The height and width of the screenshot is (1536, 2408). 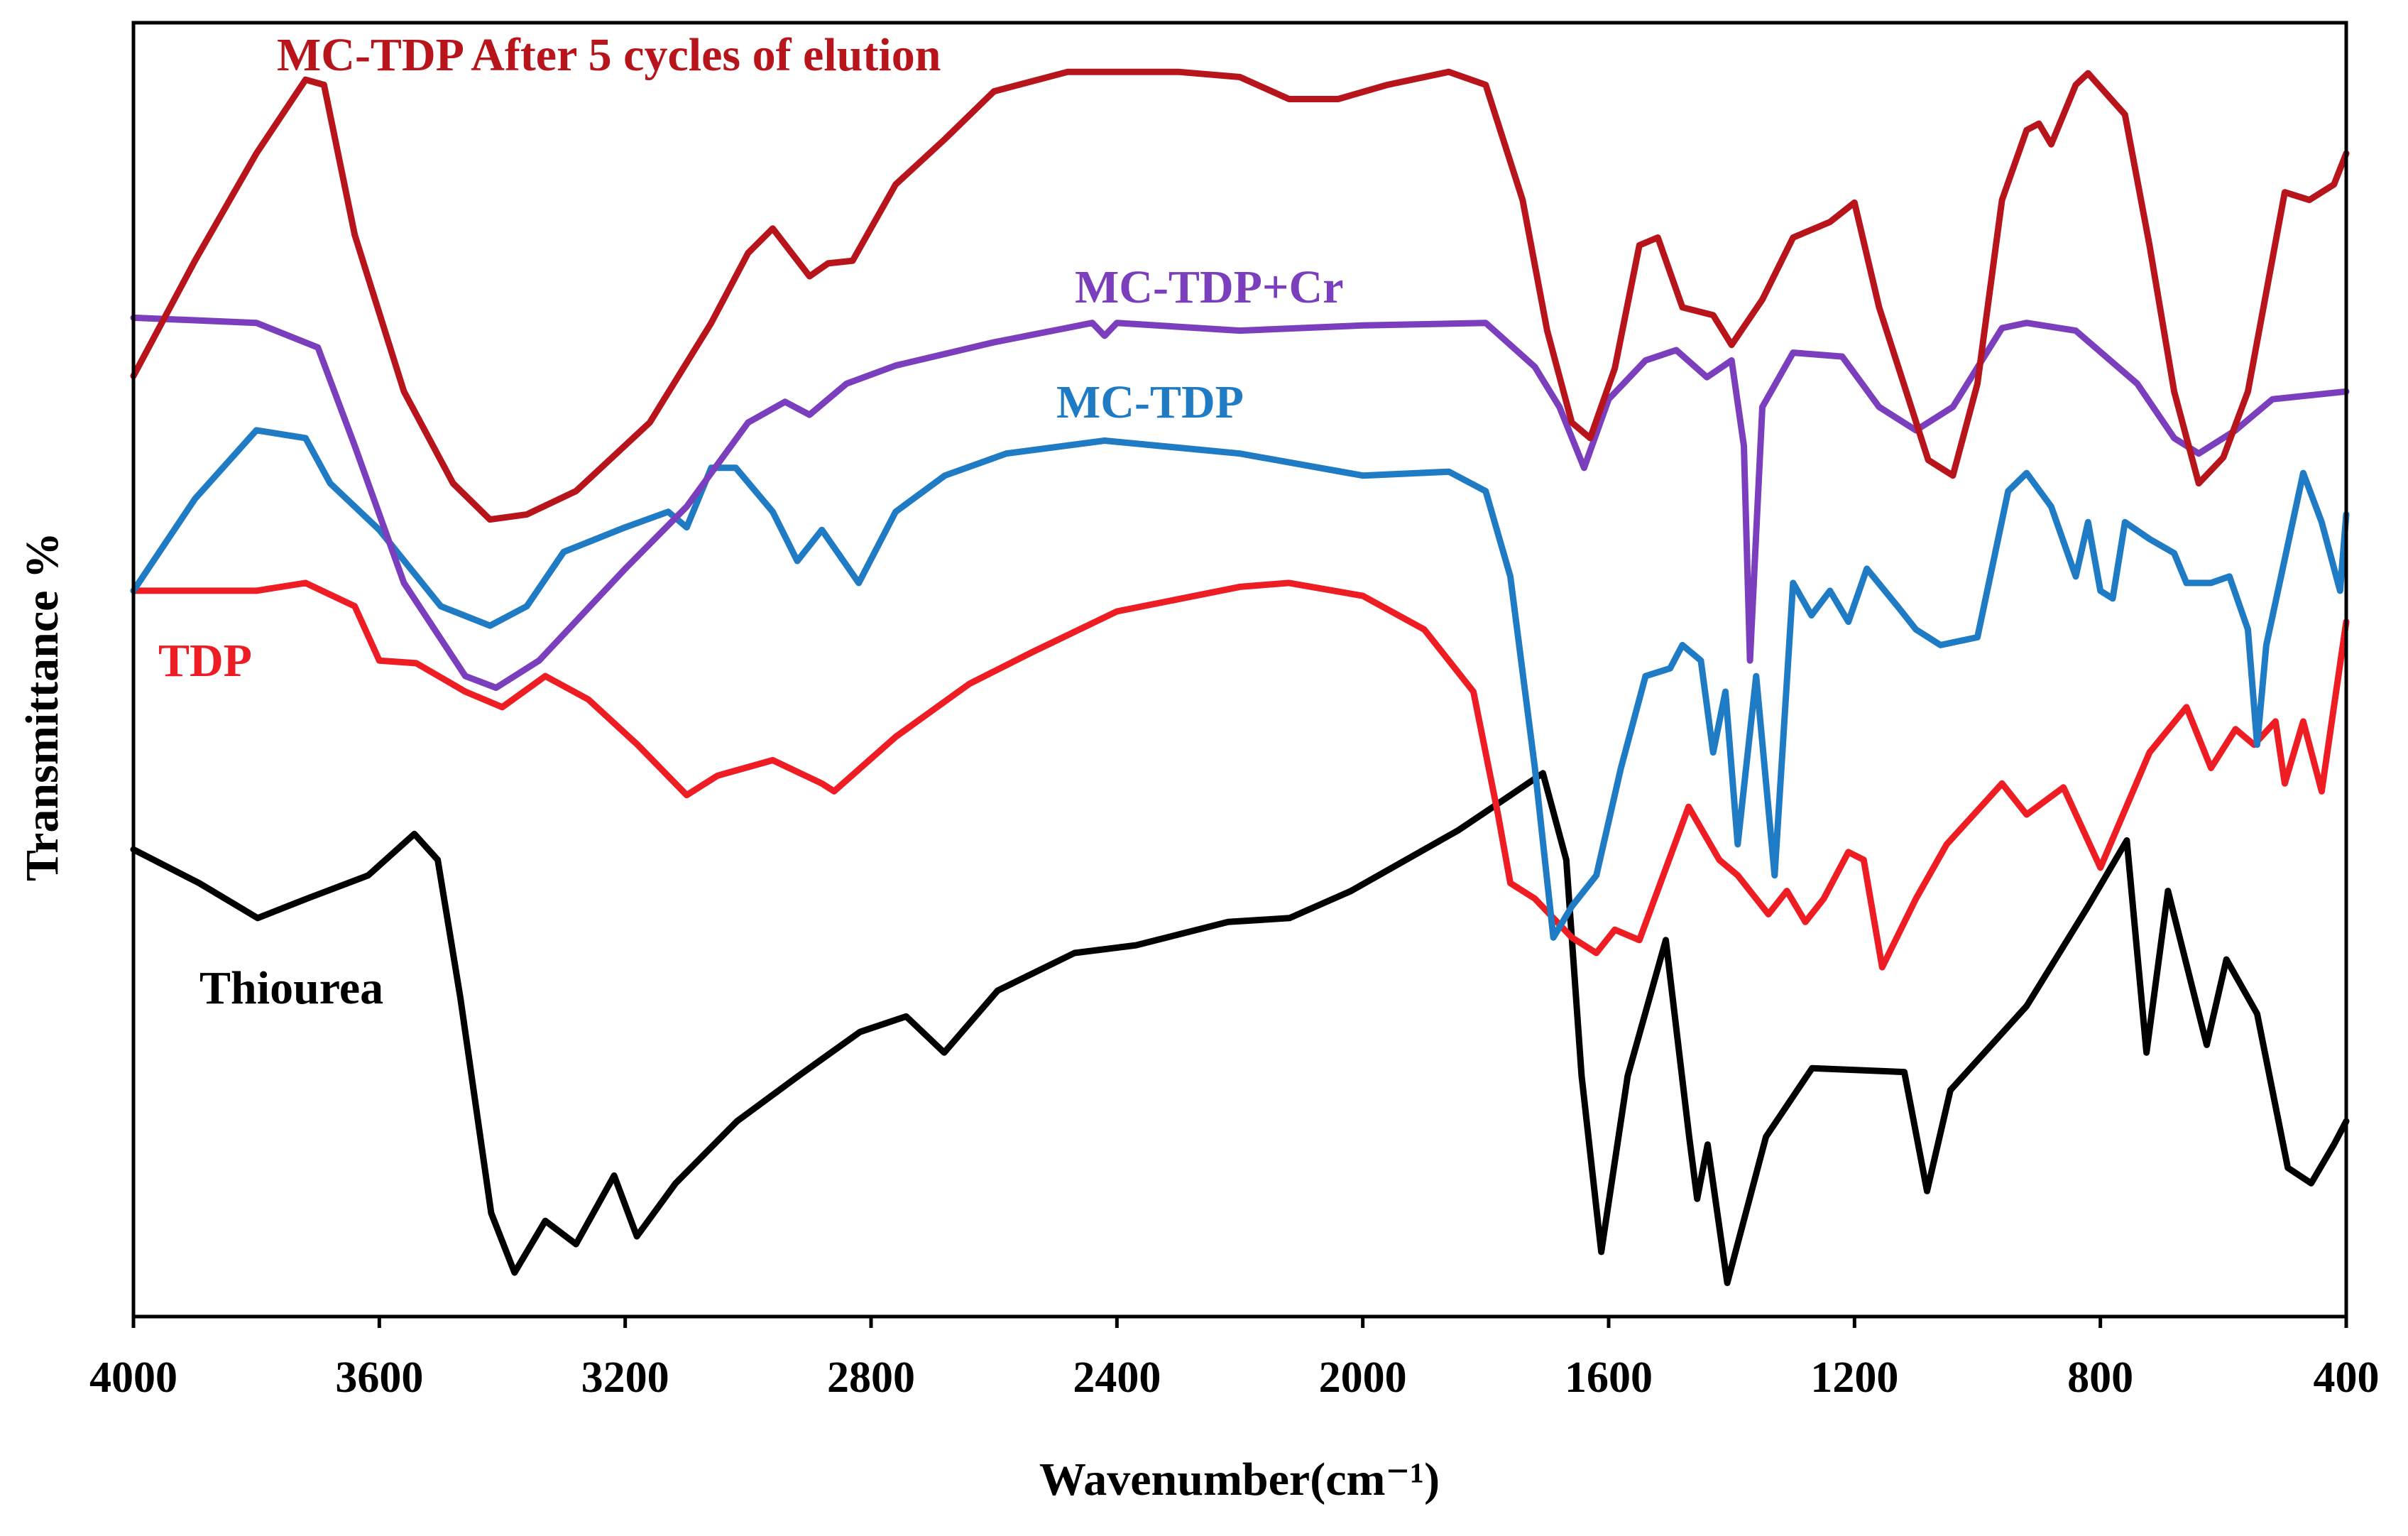 What do you see at coordinates (625, 1377) in the screenshot?
I see `x-tick-label: 3200` at bounding box center [625, 1377].